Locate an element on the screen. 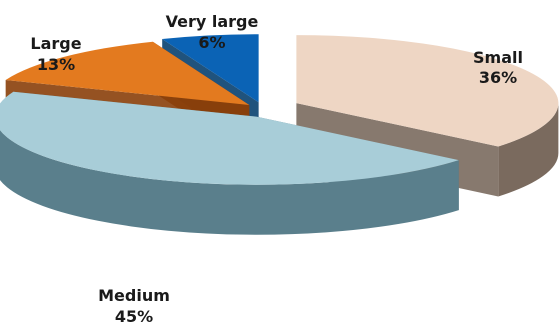  label-small-name: Small is located at coordinates (498, 57).